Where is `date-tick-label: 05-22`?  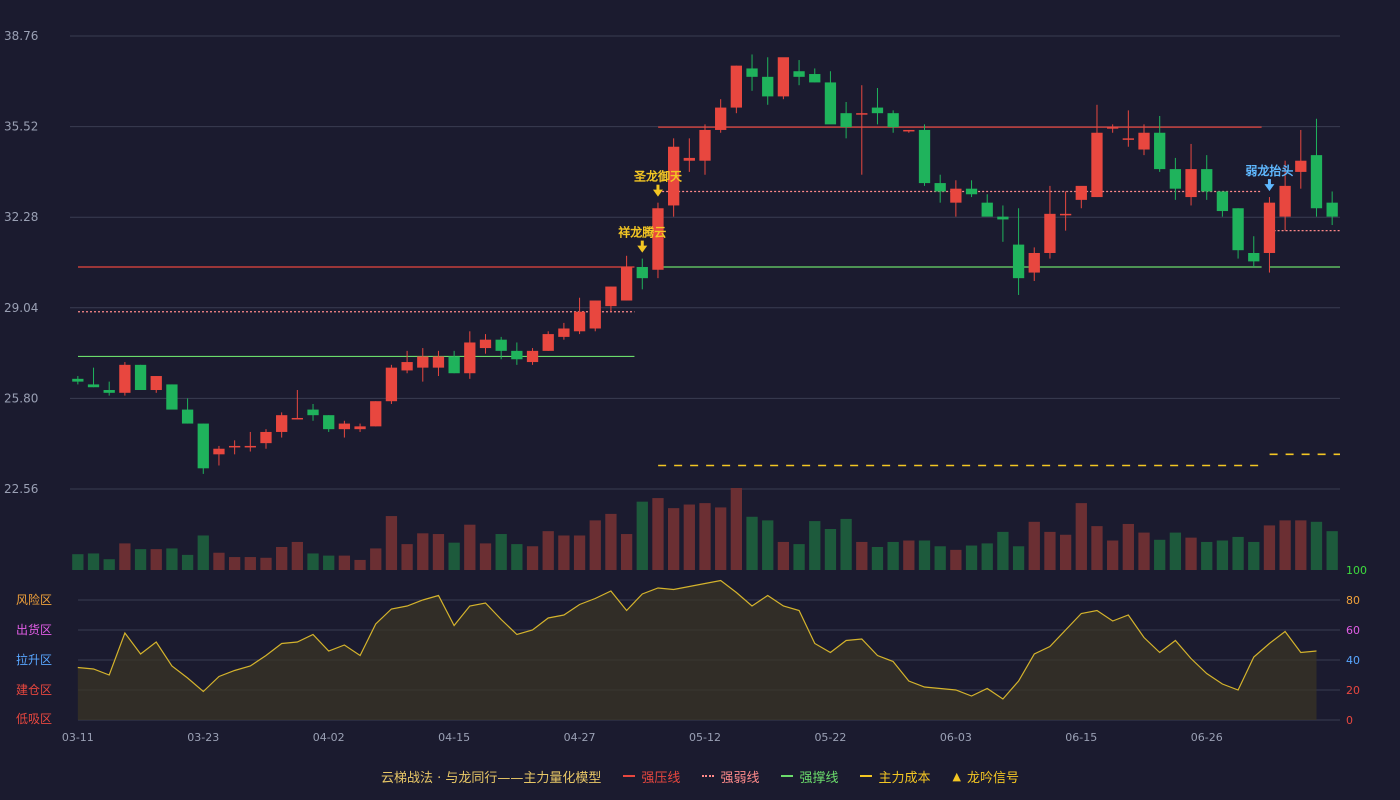
date-tick-label: 05-22 is located at coordinates (830, 737).